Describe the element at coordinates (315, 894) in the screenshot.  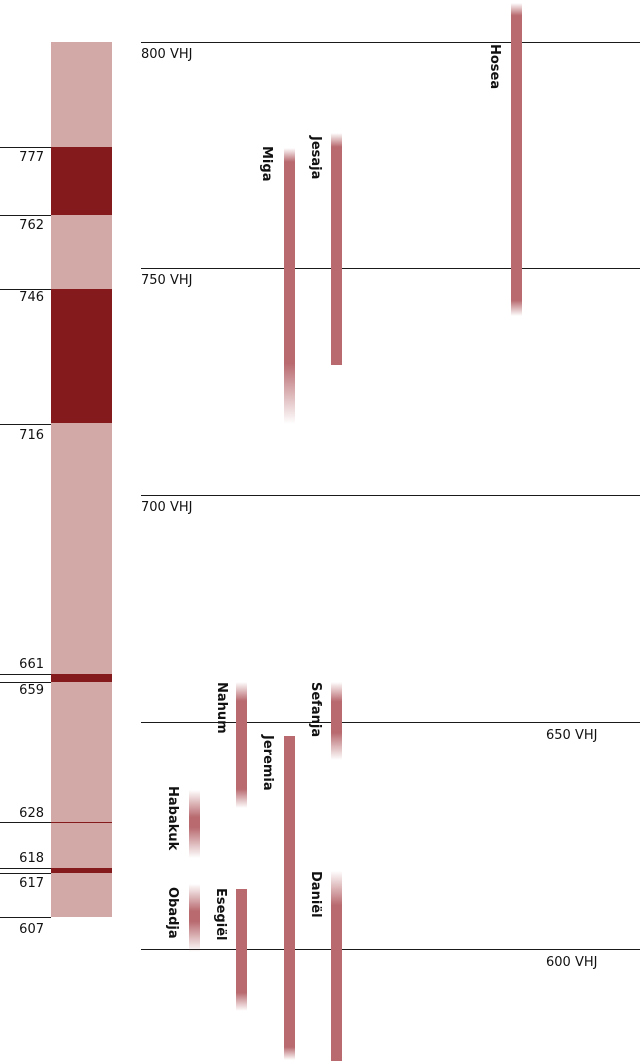
I see `label-daniel: Daniël` at that location.